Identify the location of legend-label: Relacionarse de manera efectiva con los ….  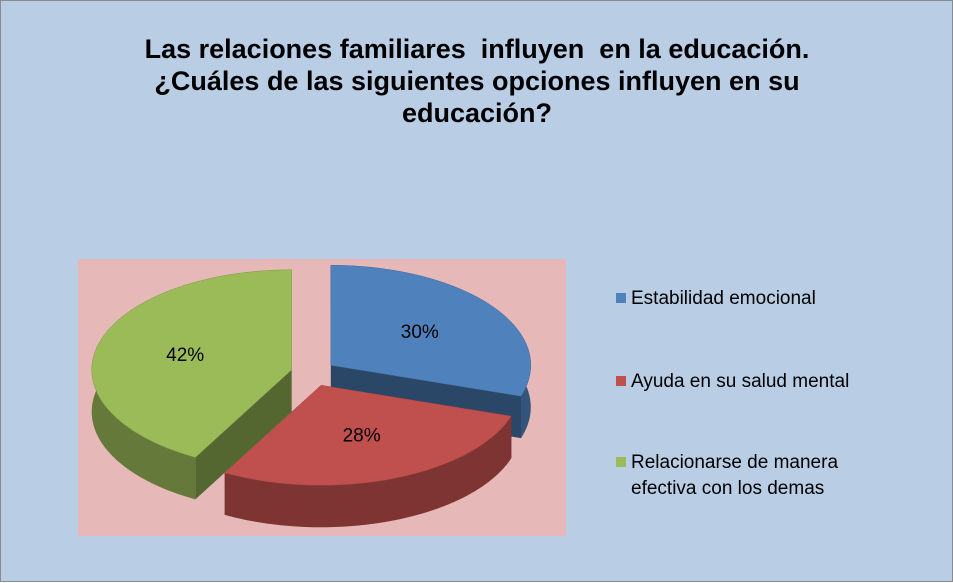
(735, 475).